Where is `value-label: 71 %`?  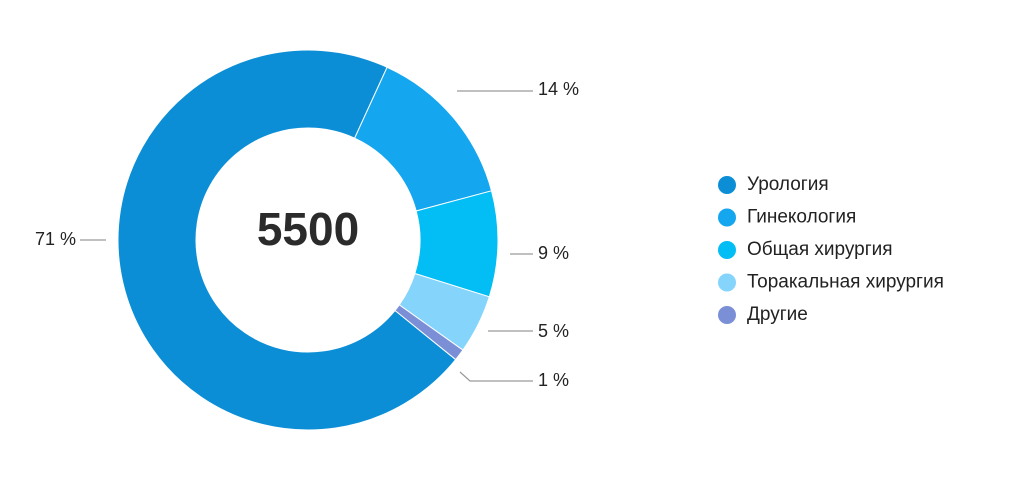
value-label: 71 % is located at coordinates (55, 239).